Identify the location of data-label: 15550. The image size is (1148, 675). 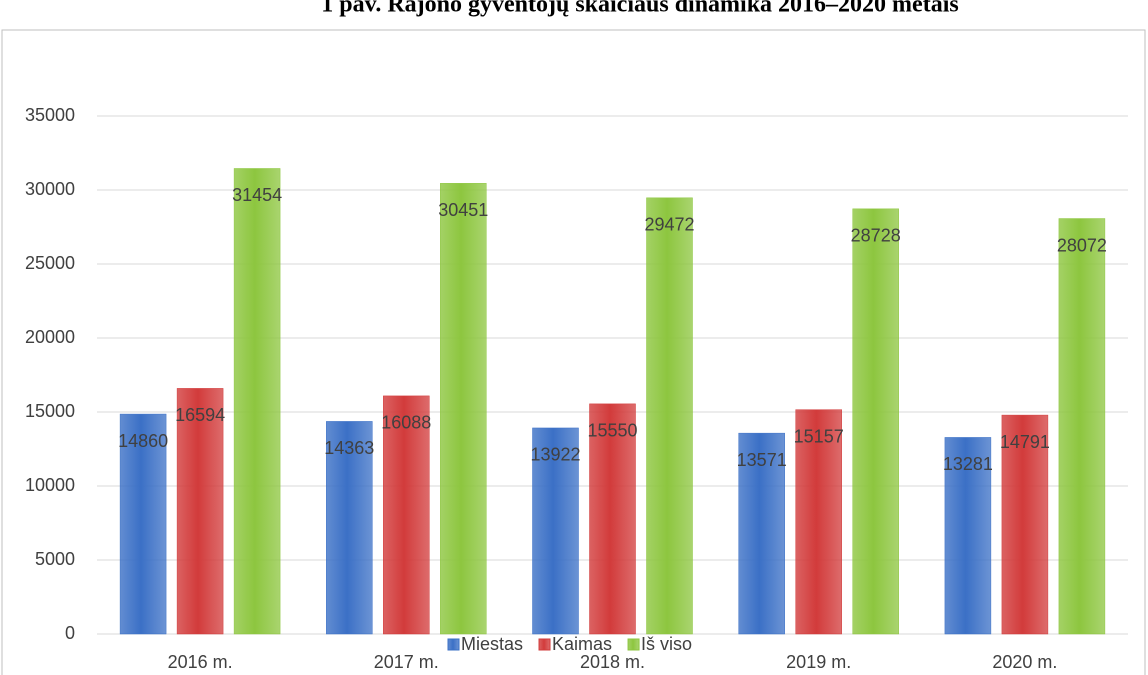
(612, 431).